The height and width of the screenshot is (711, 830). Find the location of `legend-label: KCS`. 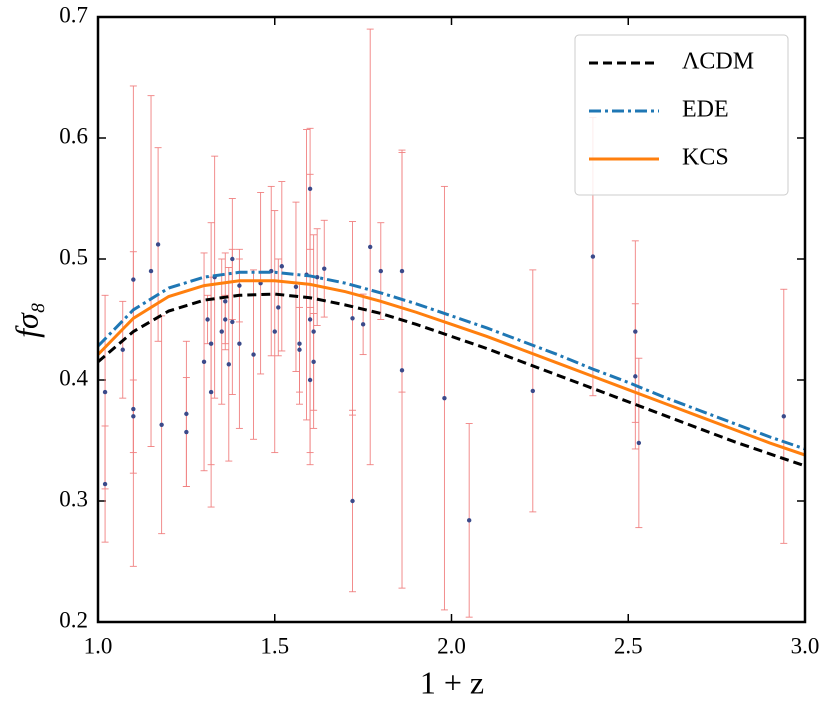

legend-label: KCS is located at coordinates (705, 158).